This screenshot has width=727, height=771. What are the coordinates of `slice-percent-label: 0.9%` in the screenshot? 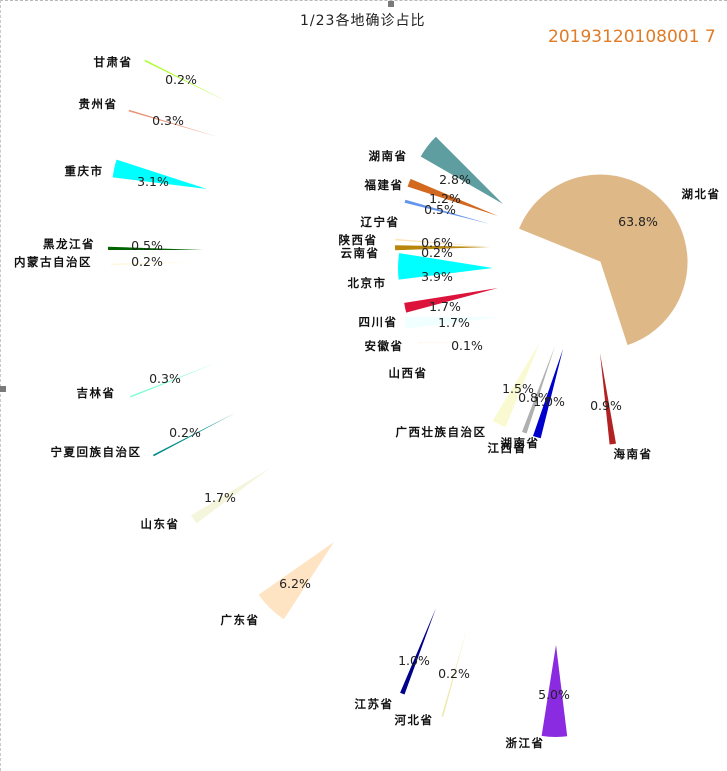 It's located at (606, 405).